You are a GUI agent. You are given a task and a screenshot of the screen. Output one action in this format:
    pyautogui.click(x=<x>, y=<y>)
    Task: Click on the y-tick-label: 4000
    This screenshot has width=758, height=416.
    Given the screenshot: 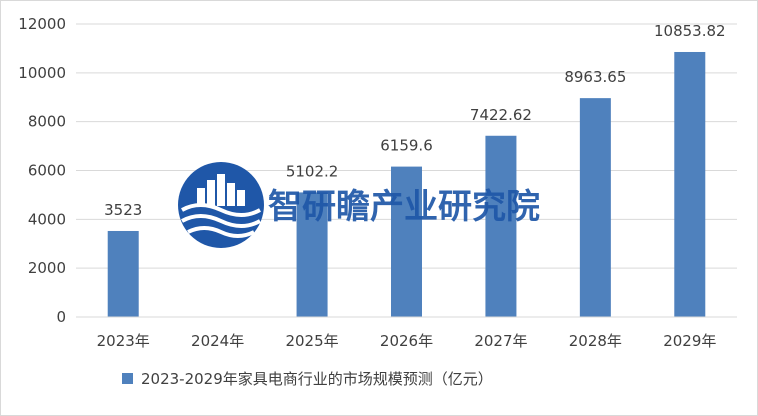 What is the action you would take?
    pyautogui.click(x=47, y=219)
    